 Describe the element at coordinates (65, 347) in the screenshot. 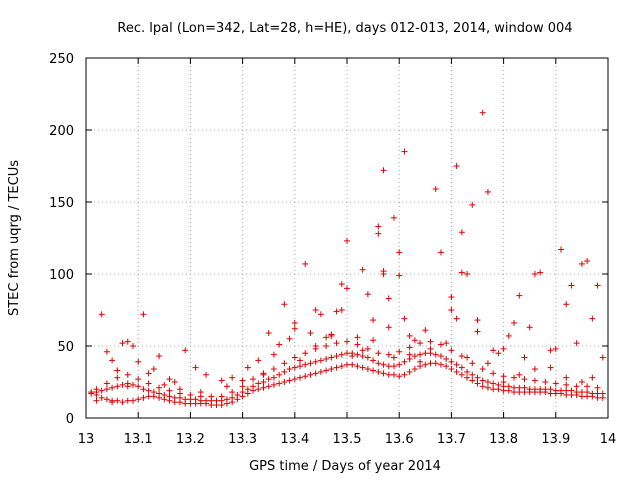

I see `y-tick-label: 50` at that location.